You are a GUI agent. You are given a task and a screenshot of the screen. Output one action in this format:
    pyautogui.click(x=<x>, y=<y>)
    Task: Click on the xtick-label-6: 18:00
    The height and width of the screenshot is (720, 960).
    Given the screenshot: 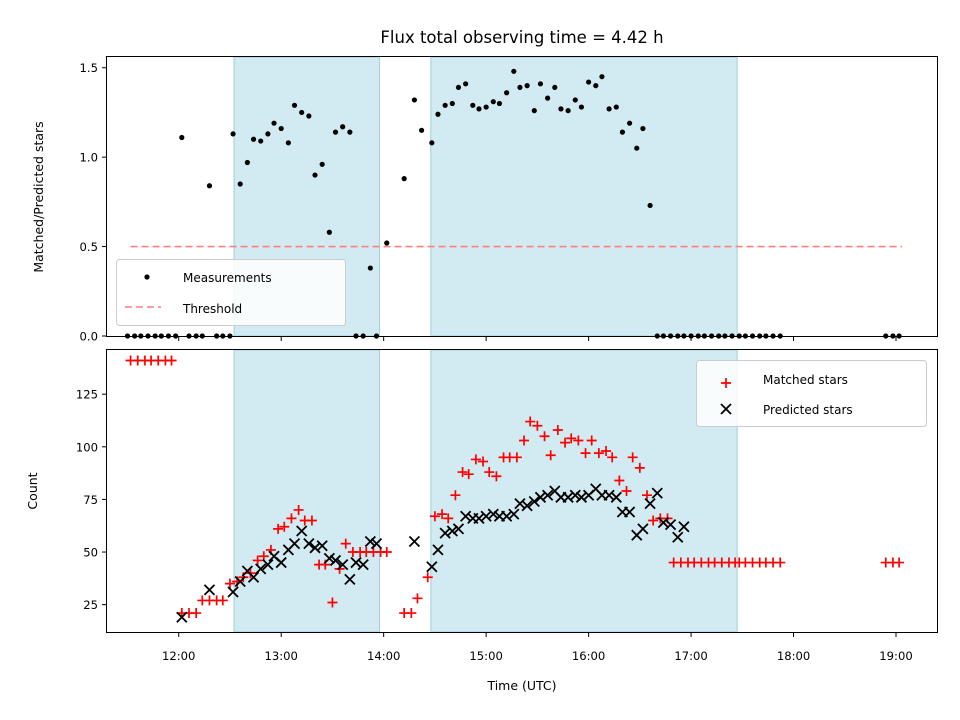 What is the action you would take?
    pyautogui.click(x=793, y=656)
    